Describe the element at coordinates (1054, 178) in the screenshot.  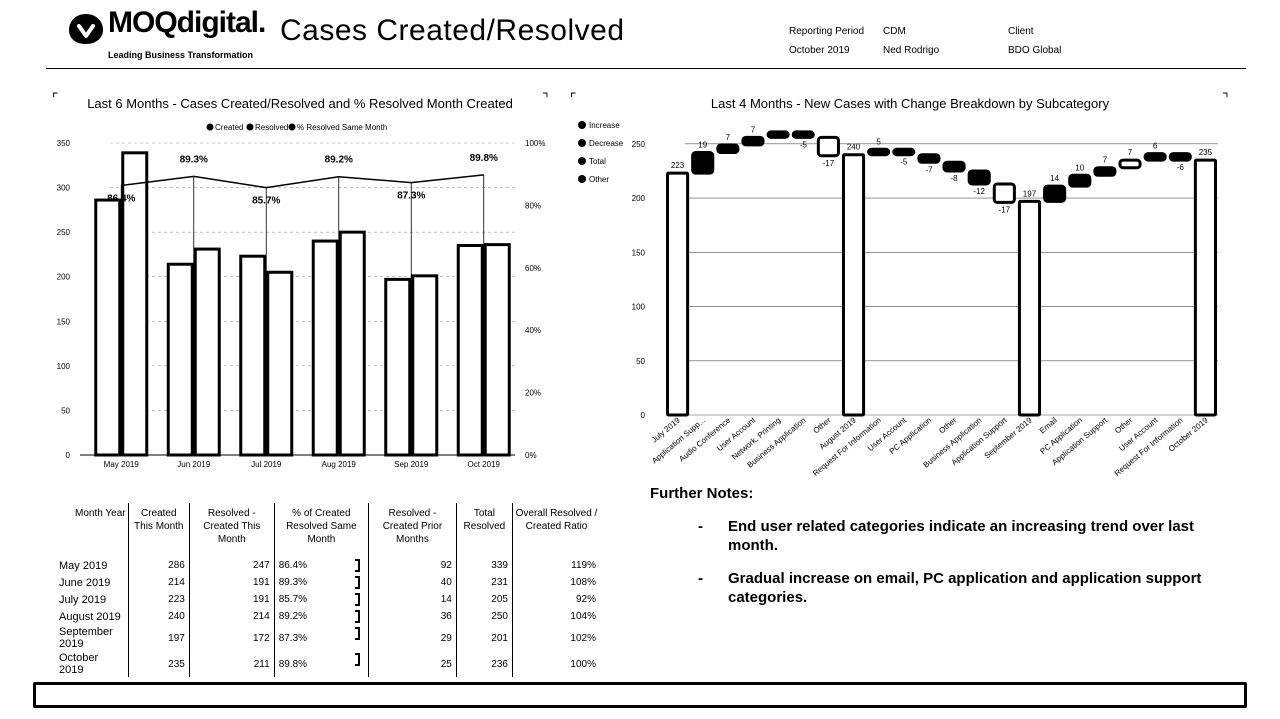
I see `waterfall-data-label: 14` at that location.